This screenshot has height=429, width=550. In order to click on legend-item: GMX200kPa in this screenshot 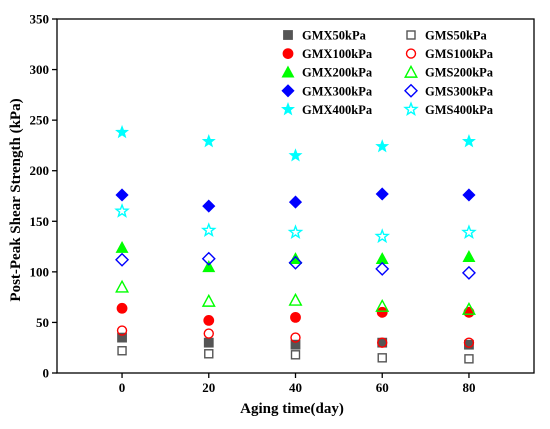, I will do `click(327, 72)`.